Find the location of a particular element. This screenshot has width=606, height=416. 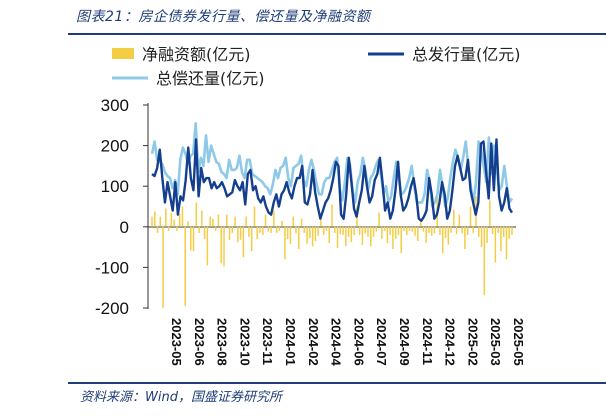

y-tick-label: 300 is located at coordinates (115, 105).